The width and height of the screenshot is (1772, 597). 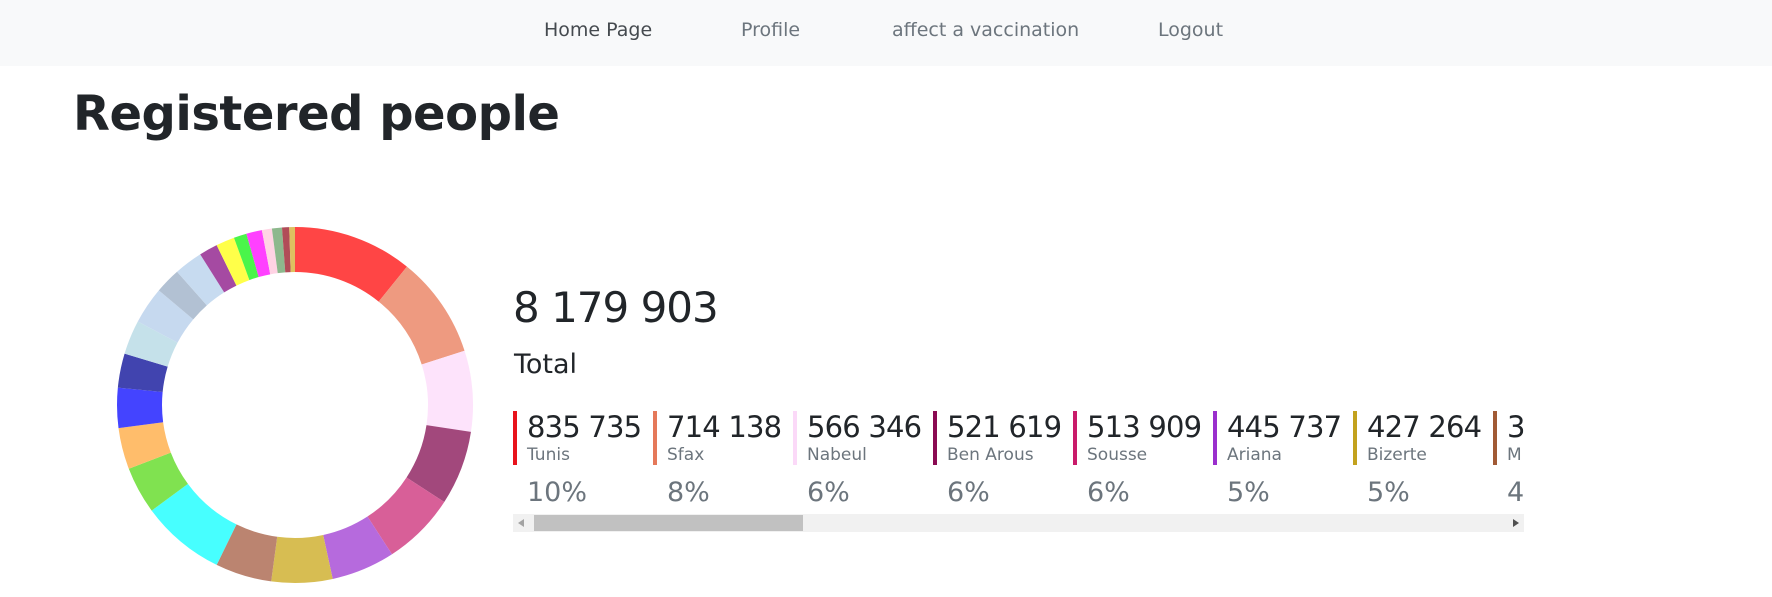 What do you see at coordinates (546, 364) in the screenshot?
I see `total-label: Total` at bounding box center [546, 364].